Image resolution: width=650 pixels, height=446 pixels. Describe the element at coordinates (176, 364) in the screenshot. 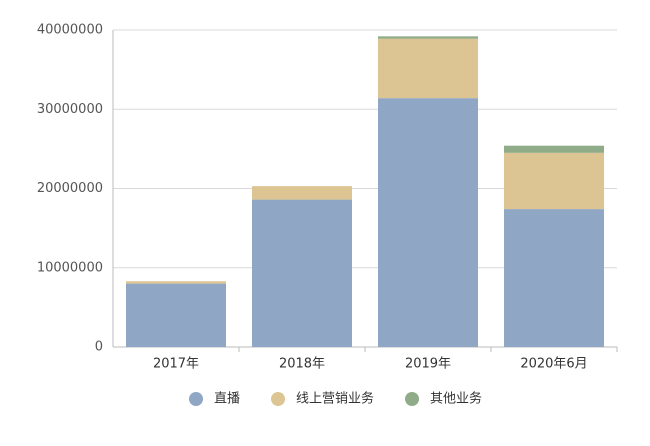

I see `x-tick-label: 2017年` at that location.